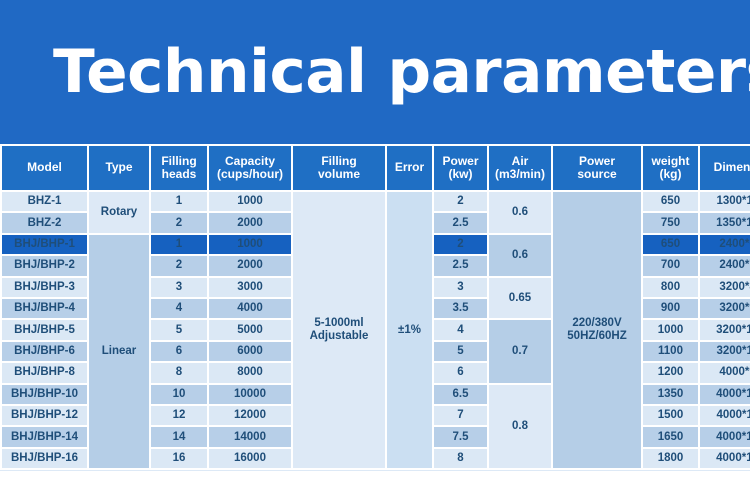 The height and width of the screenshot is (485, 750). Describe the element at coordinates (250, 160) in the screenshot. I see `col-header-capacity-line1: Capacity` at that location.